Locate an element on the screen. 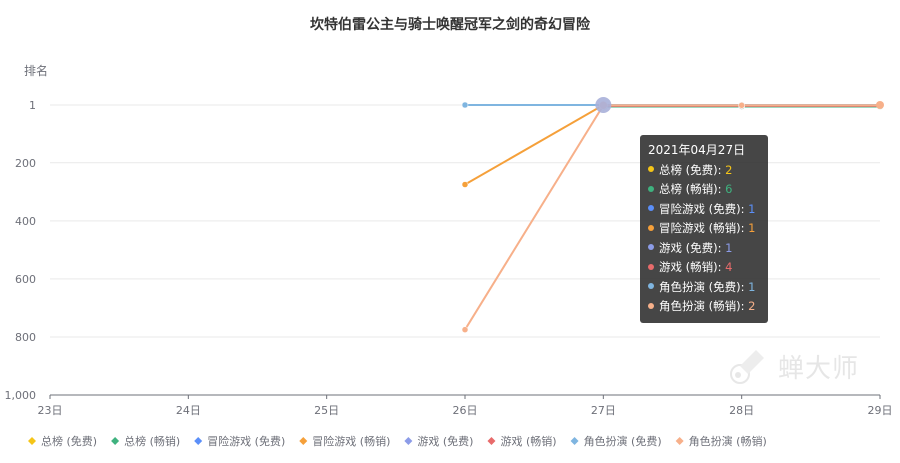 The width and height of the screenshot is (900, 463). tooltip-row: 总榜 (免费): 2 is located at coordinates (704, 171).